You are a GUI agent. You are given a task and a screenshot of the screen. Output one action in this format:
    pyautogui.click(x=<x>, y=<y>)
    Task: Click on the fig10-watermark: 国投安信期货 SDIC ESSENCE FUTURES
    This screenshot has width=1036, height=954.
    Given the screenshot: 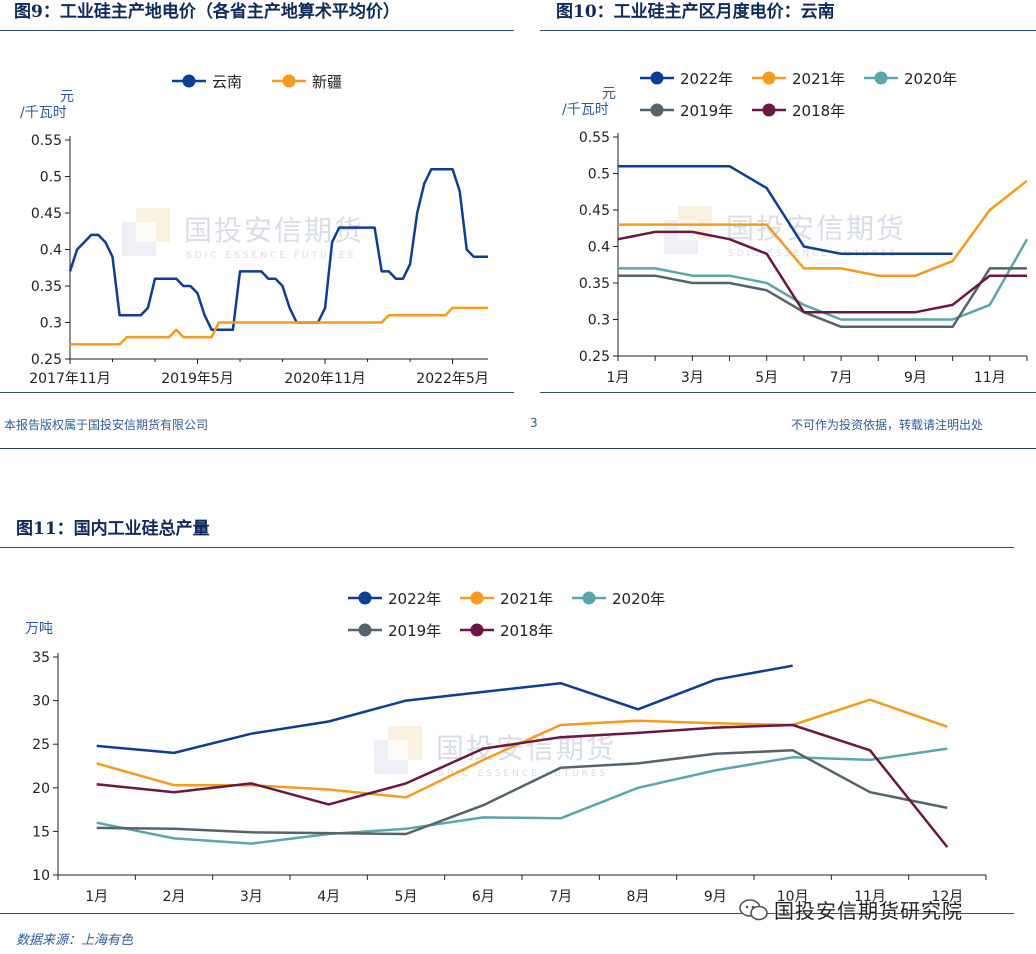 What is the action you would take?
    pyautogui.click(x=785, y=232)
    